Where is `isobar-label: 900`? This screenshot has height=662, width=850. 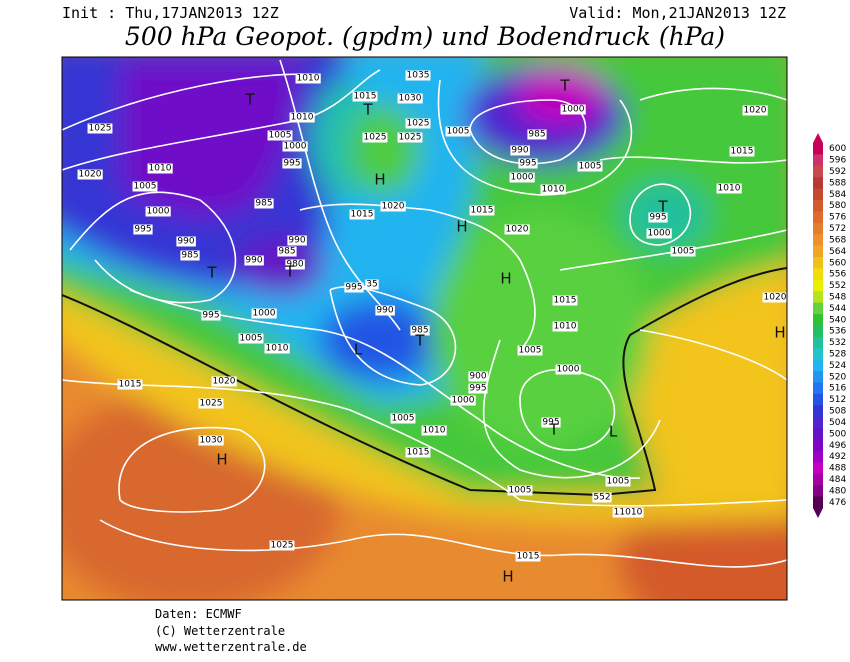
isobar-label: 900 is located at coordinates (477, 377).